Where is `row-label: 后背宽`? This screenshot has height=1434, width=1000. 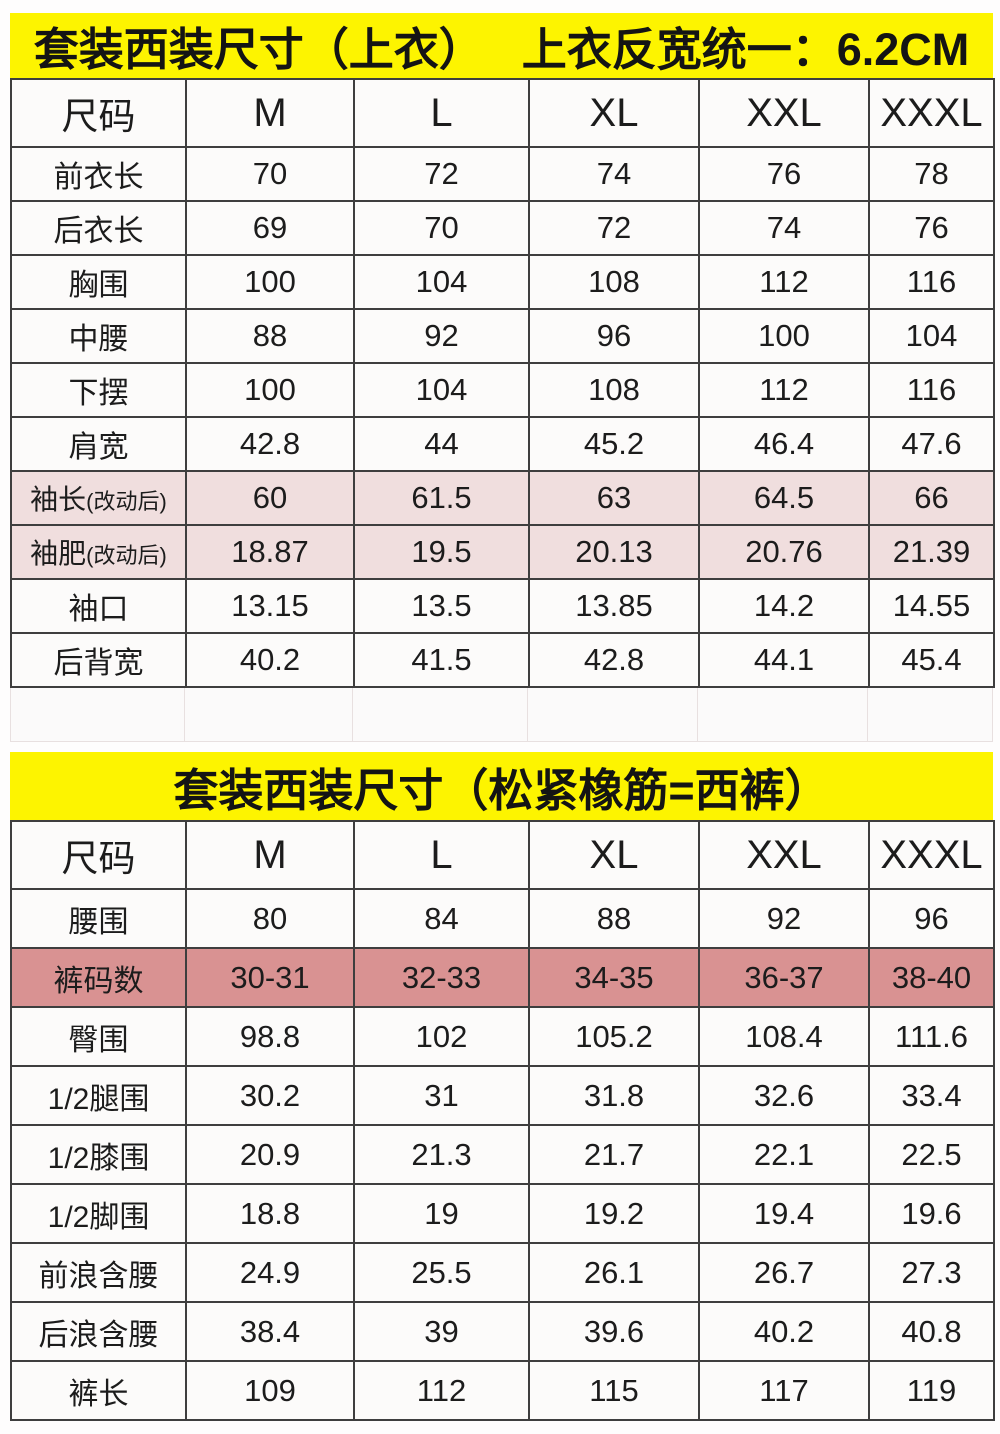
row-label: 后背宽 is located at coordinates (98, 660).